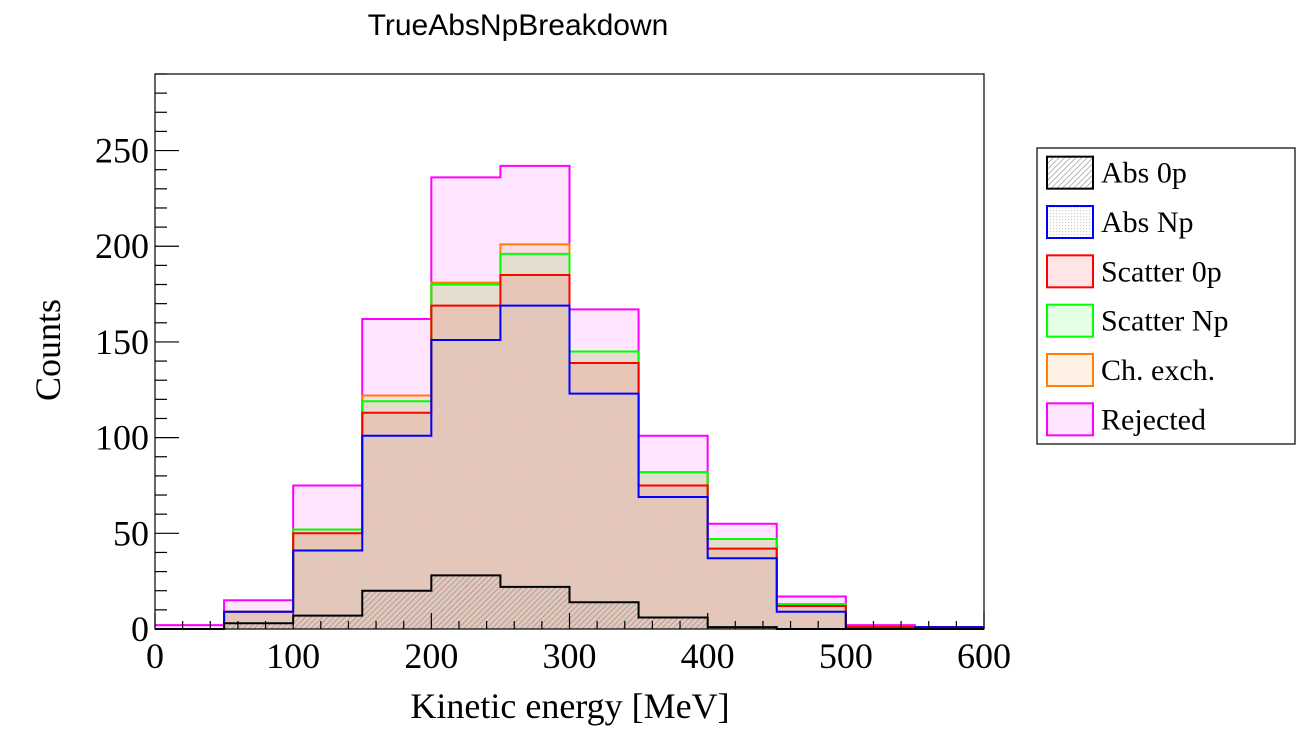 Image resolution: width=1296 pixels, height=740 pixels. Describe the element at coordinates (1147, 222) in the screenshot. I see `legend-label-abs-np: Abs Np` at that location.